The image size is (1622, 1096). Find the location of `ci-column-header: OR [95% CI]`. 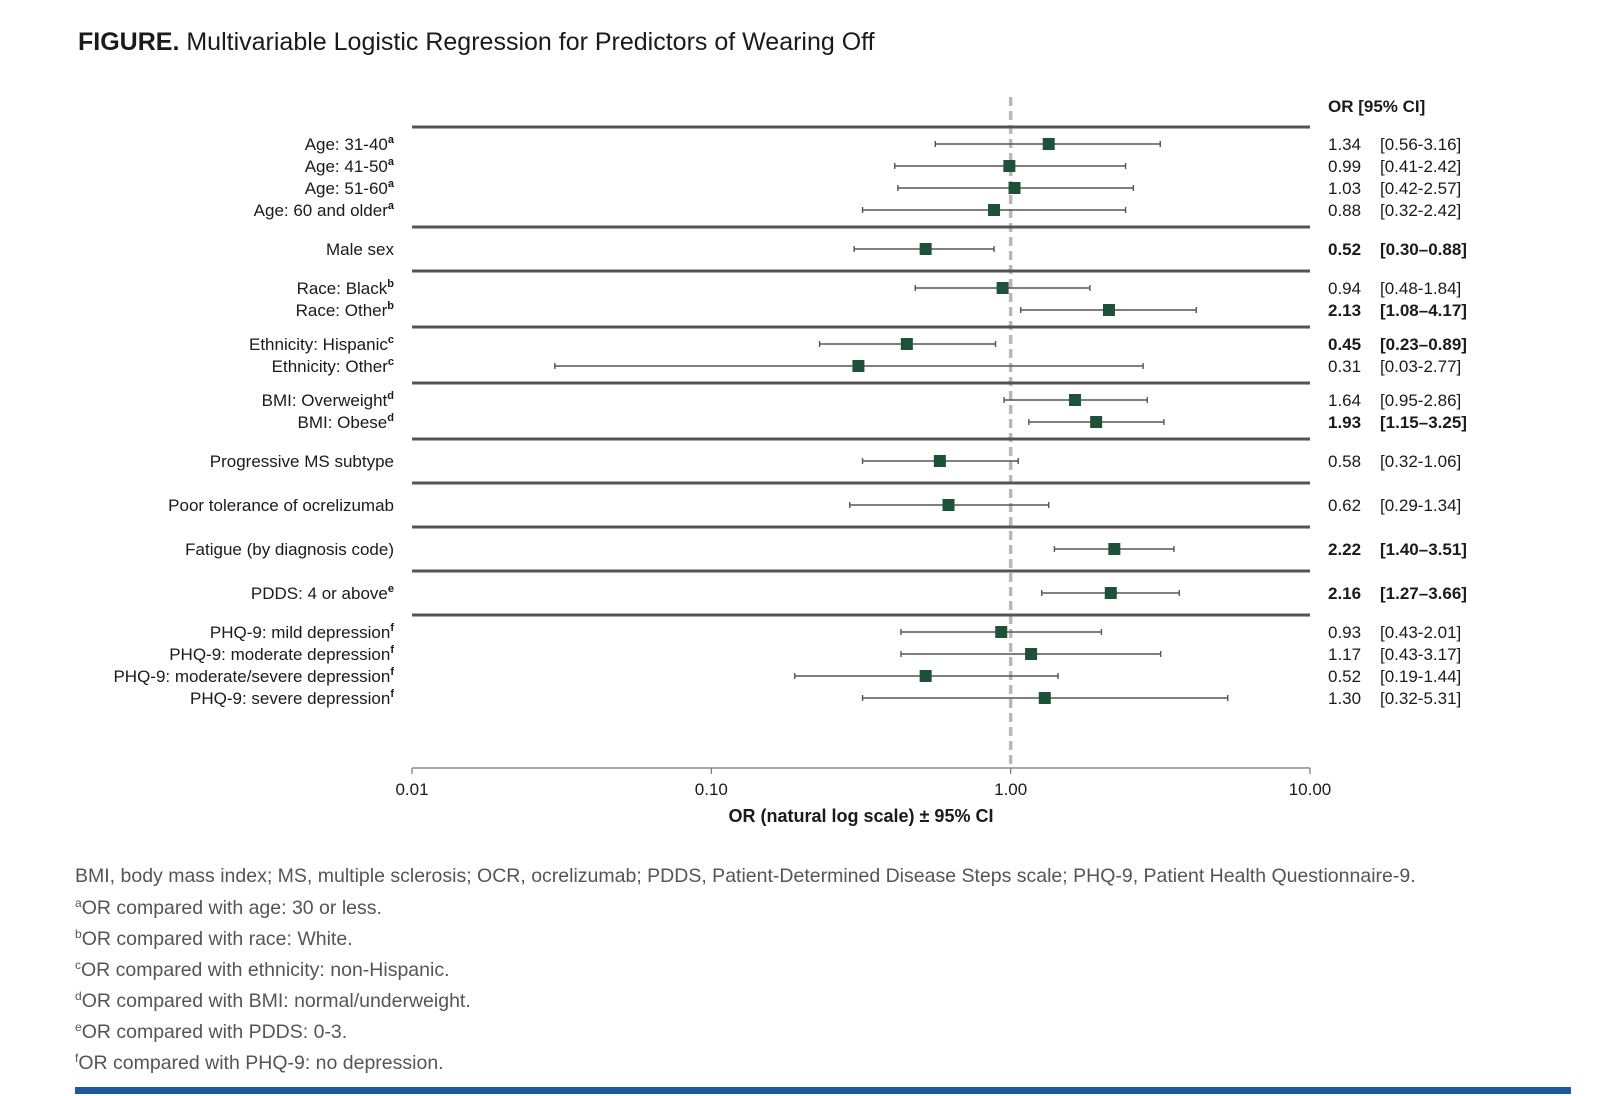

ci-column-header: OR [95% CI] is located at coordinates (1376, 106).